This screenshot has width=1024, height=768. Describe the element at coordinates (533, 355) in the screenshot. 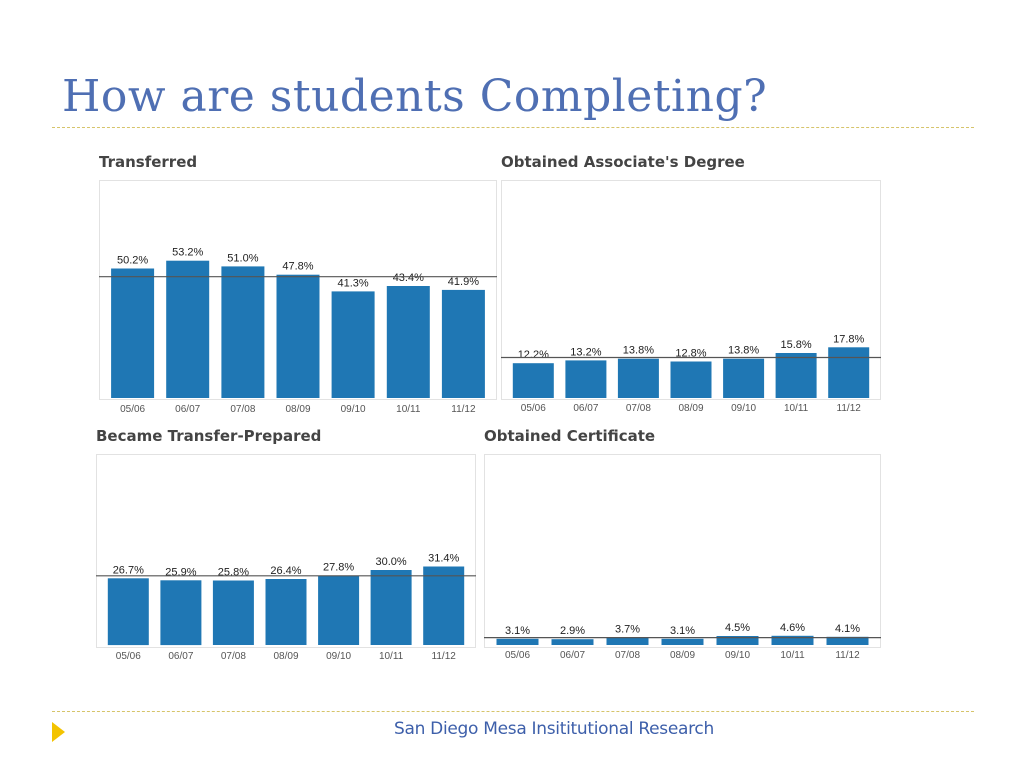

I see `data-label: 12.2%` at that location.